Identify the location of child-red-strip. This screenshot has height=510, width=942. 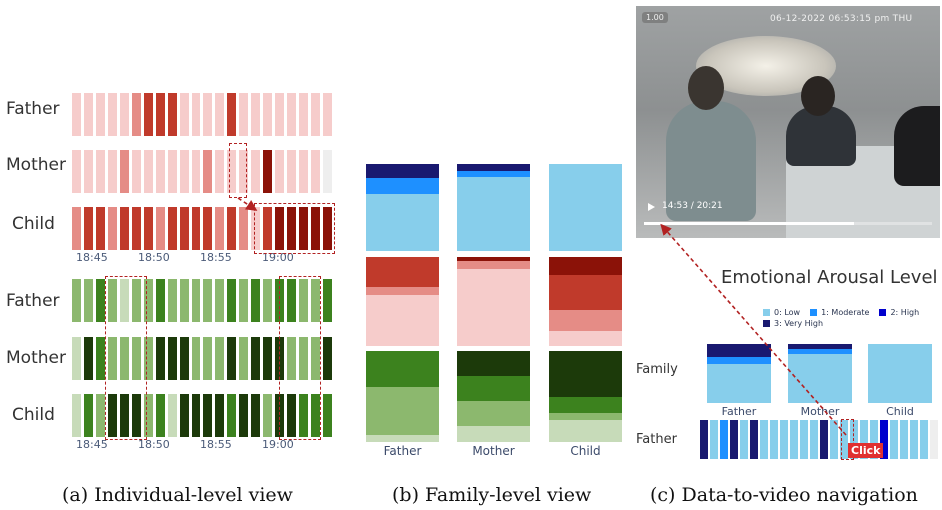
(202, 228).